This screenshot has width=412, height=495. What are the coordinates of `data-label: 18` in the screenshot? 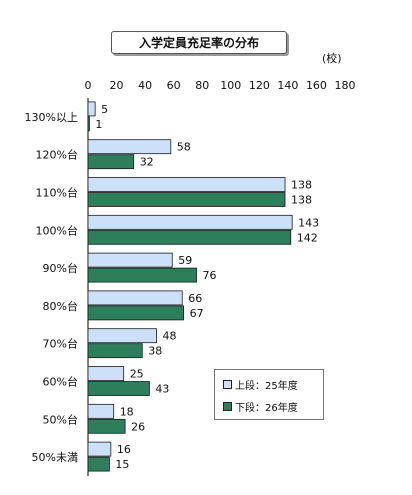 It's located at (127, 411).